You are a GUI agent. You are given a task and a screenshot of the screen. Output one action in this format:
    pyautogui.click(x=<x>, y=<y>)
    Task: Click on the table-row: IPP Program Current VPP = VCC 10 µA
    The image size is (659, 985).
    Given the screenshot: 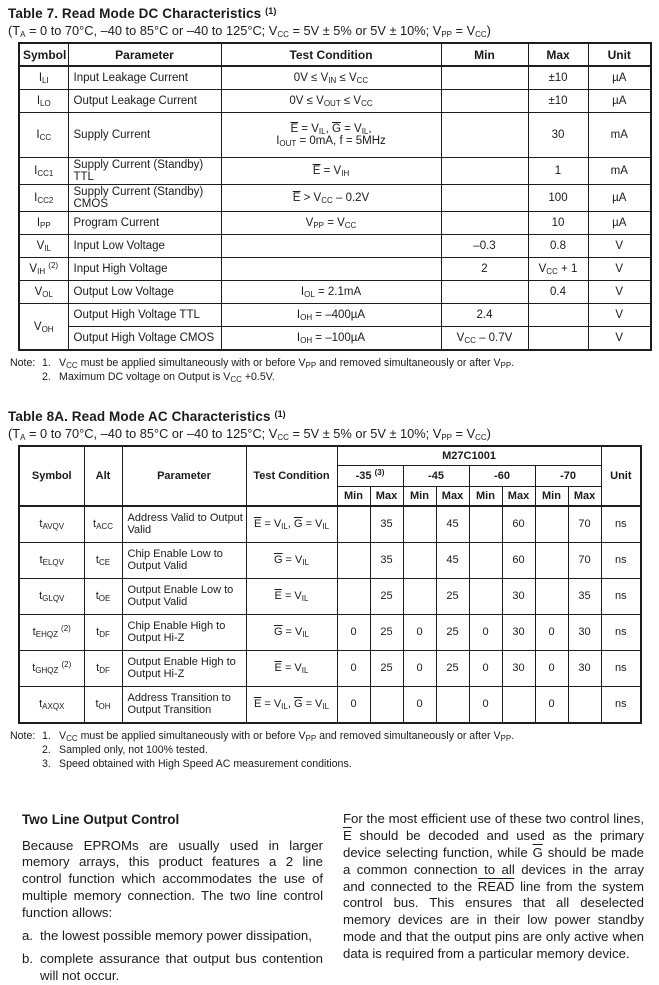 What is the action you would take?
    pyautogui.click(x=335, y=223)
    